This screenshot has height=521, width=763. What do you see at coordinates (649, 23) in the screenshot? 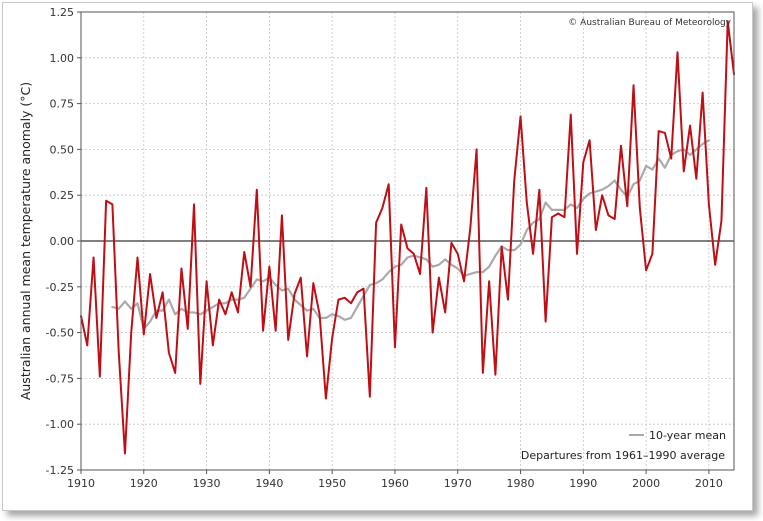
I see `copyright-text: © Australian Bureau of Meteorology` at bounding box center [649, 23].